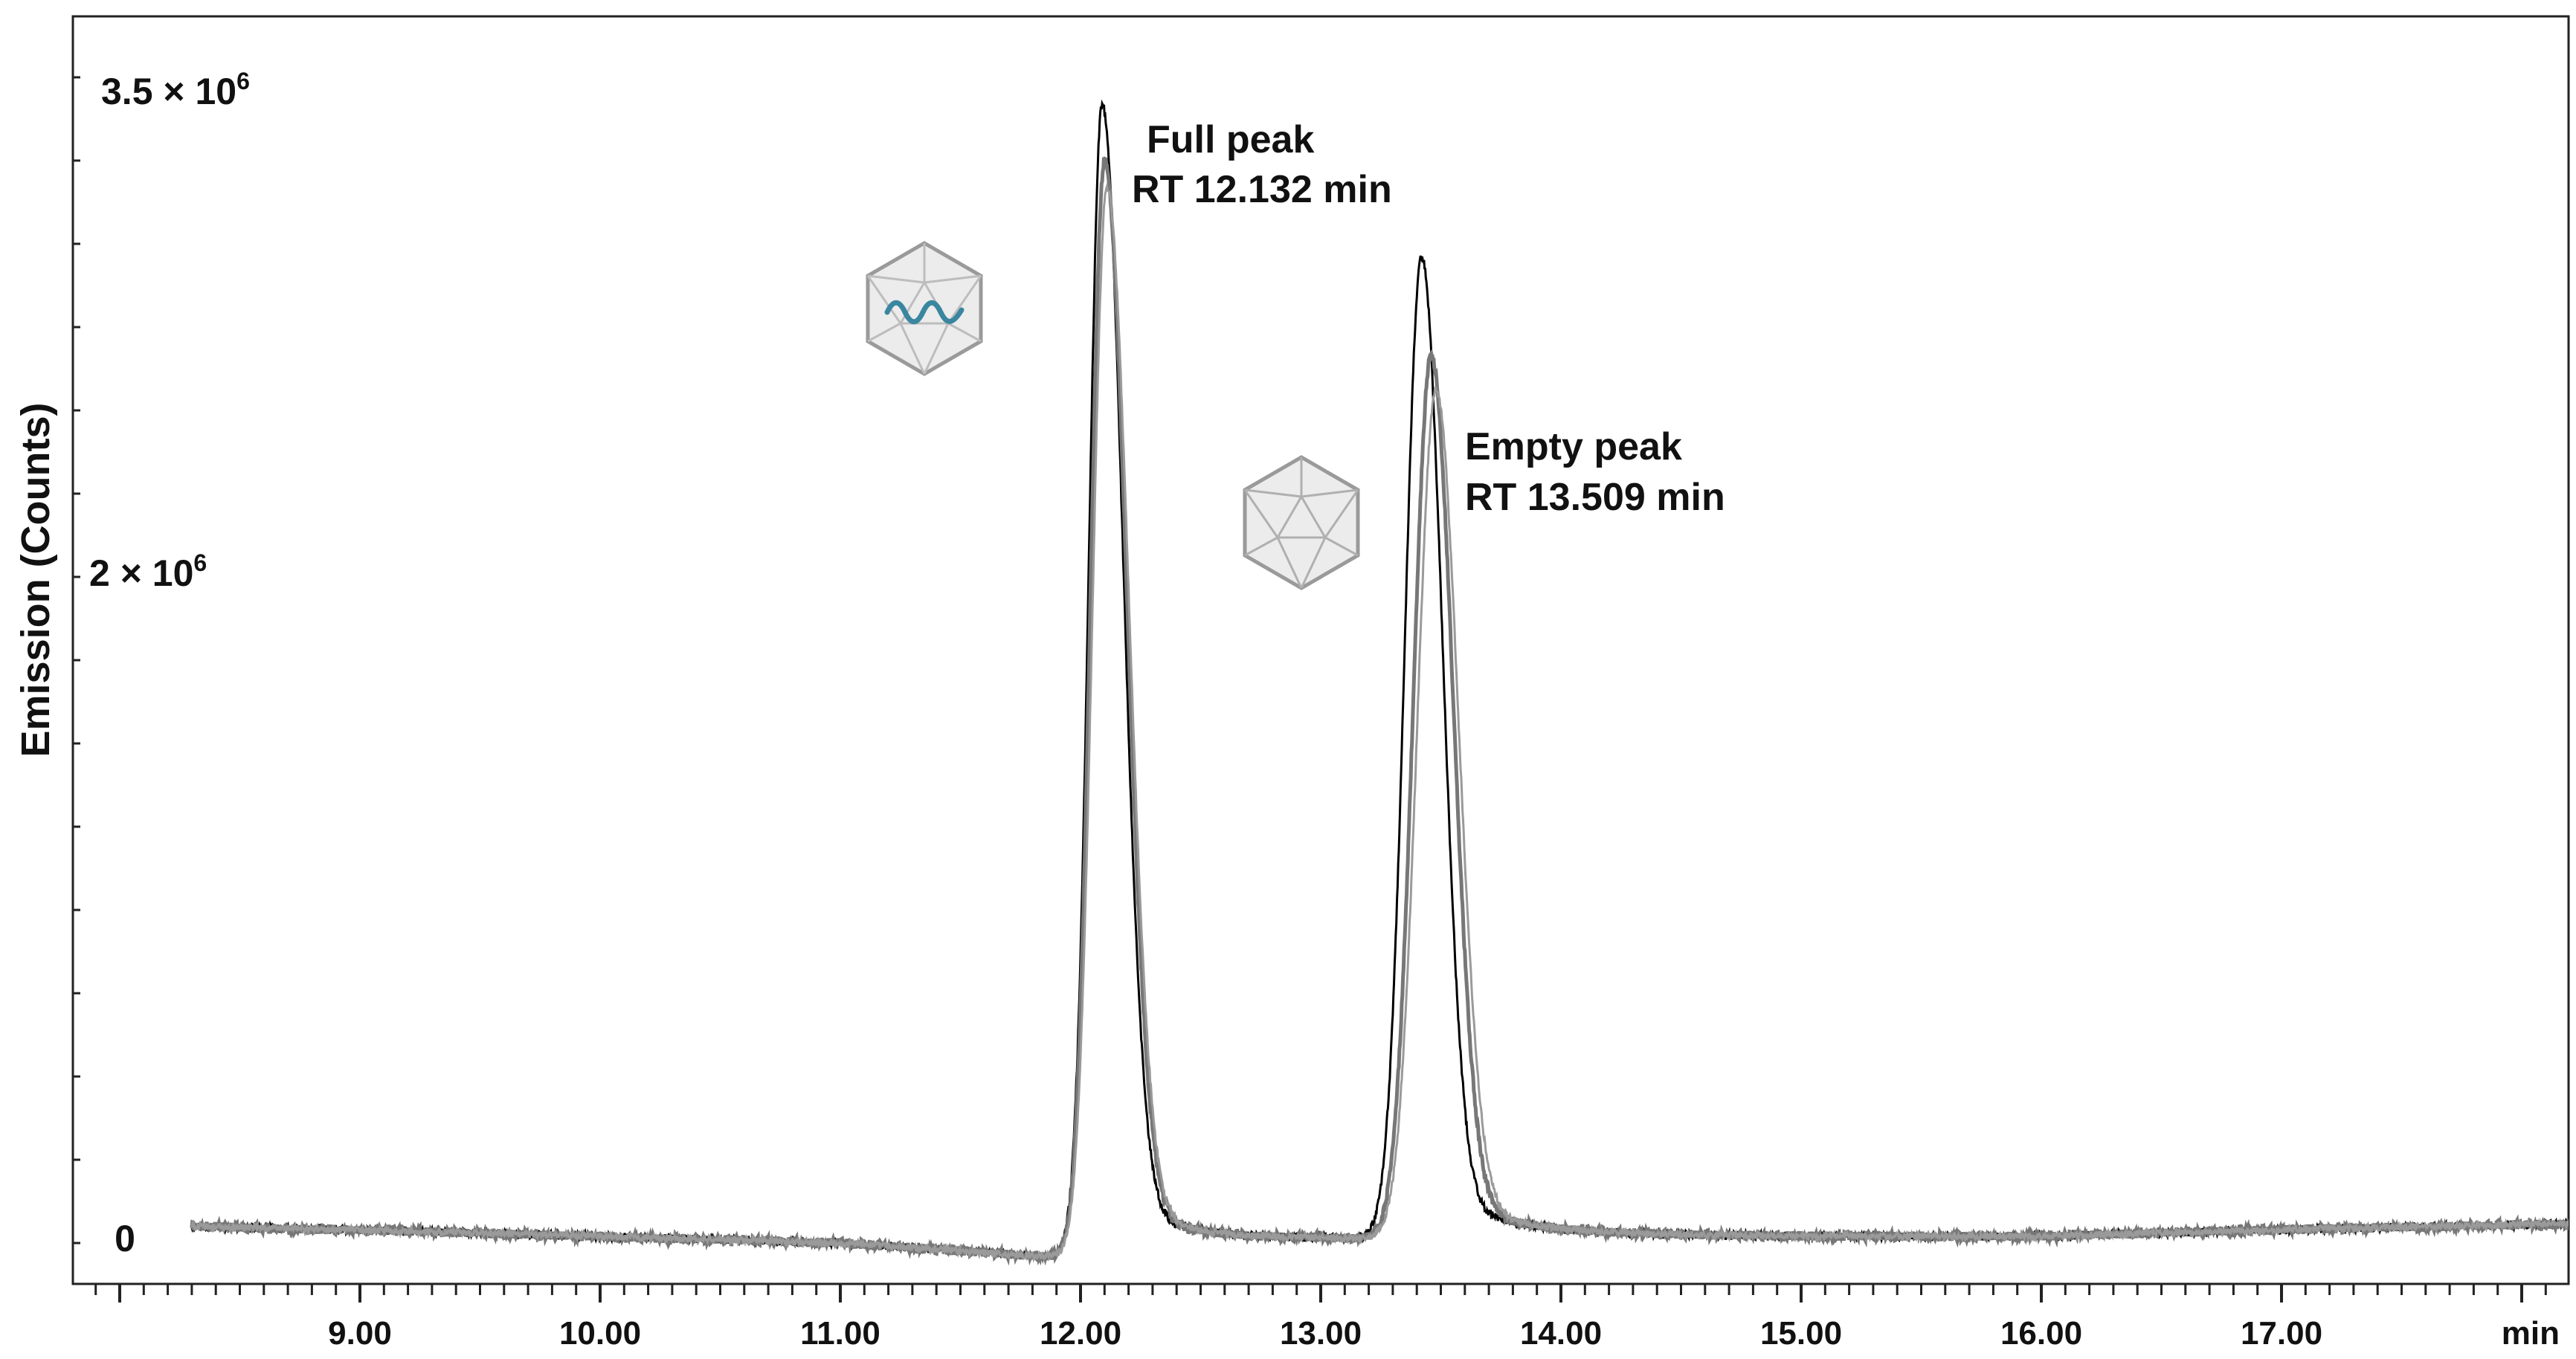  Describe the element at coordinates (2281, 1333) in the screenshot. I see `x-tick-label: 17.00` at that location.